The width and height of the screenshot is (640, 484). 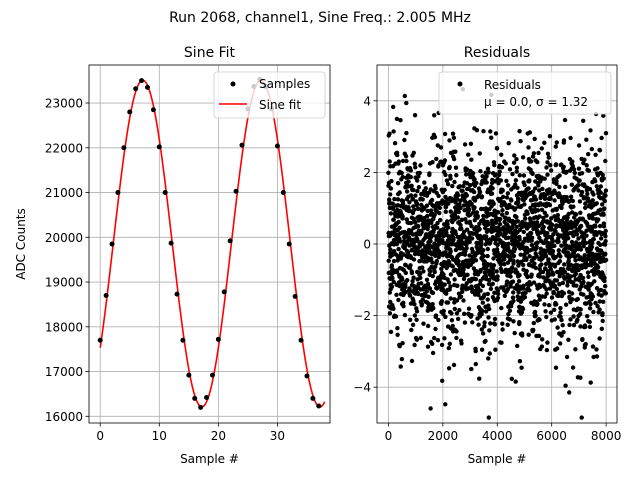 I want to click on residuals-xtick-label: 6000, so click(x=551, y=436).